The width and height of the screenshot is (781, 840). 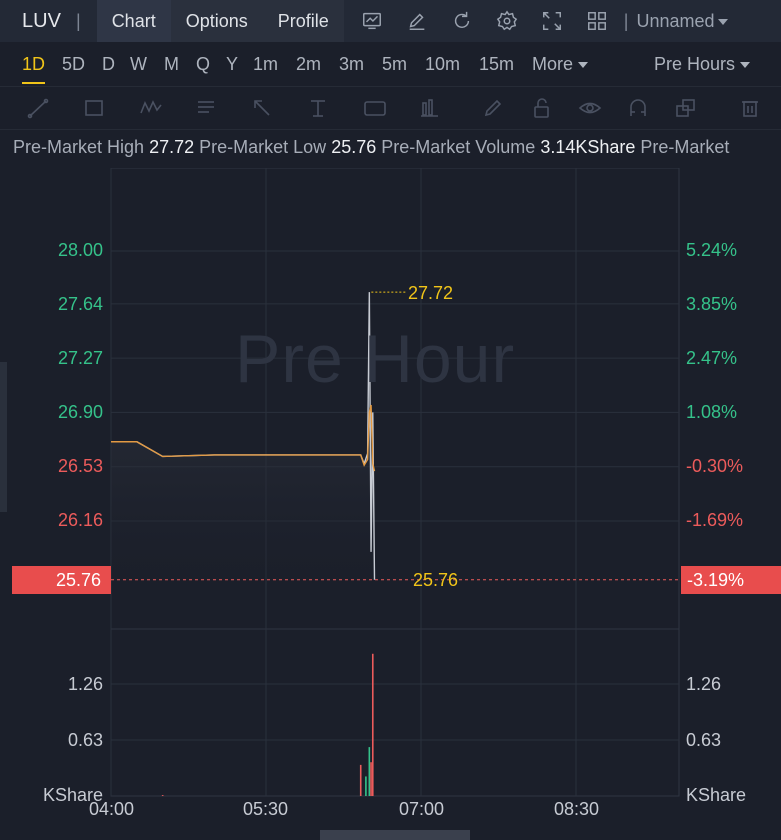 What do you see at coordinates (303, 21) in the screenshot?
I see `tab-profile: Profile` at bounding box center [303, 21].